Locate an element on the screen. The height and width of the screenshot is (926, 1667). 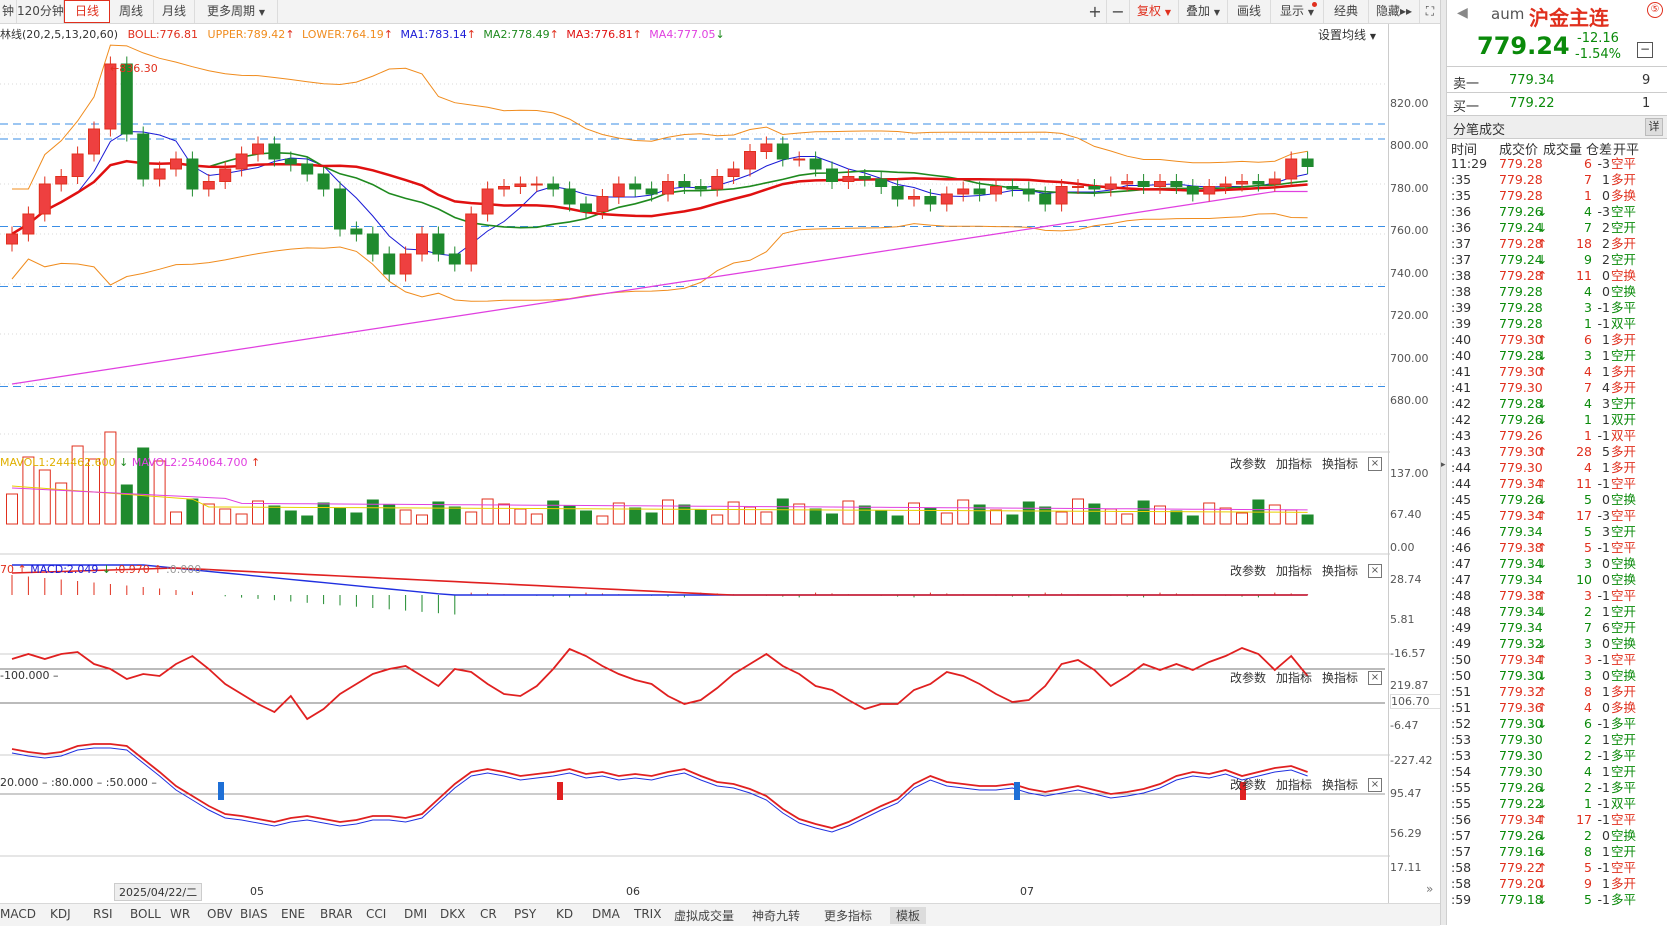
adjust-button: 复权 ▼ is located at coordinates (1154, 11).